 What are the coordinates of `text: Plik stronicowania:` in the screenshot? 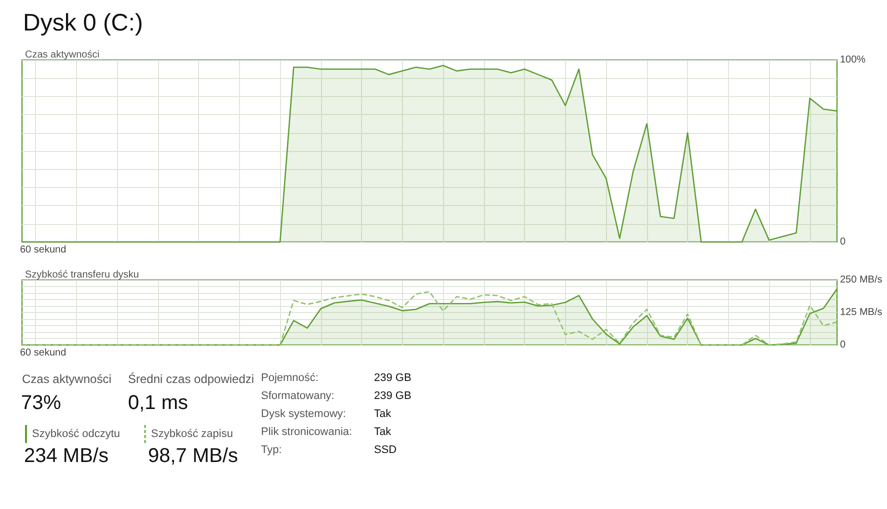 It's located at (306, 432).